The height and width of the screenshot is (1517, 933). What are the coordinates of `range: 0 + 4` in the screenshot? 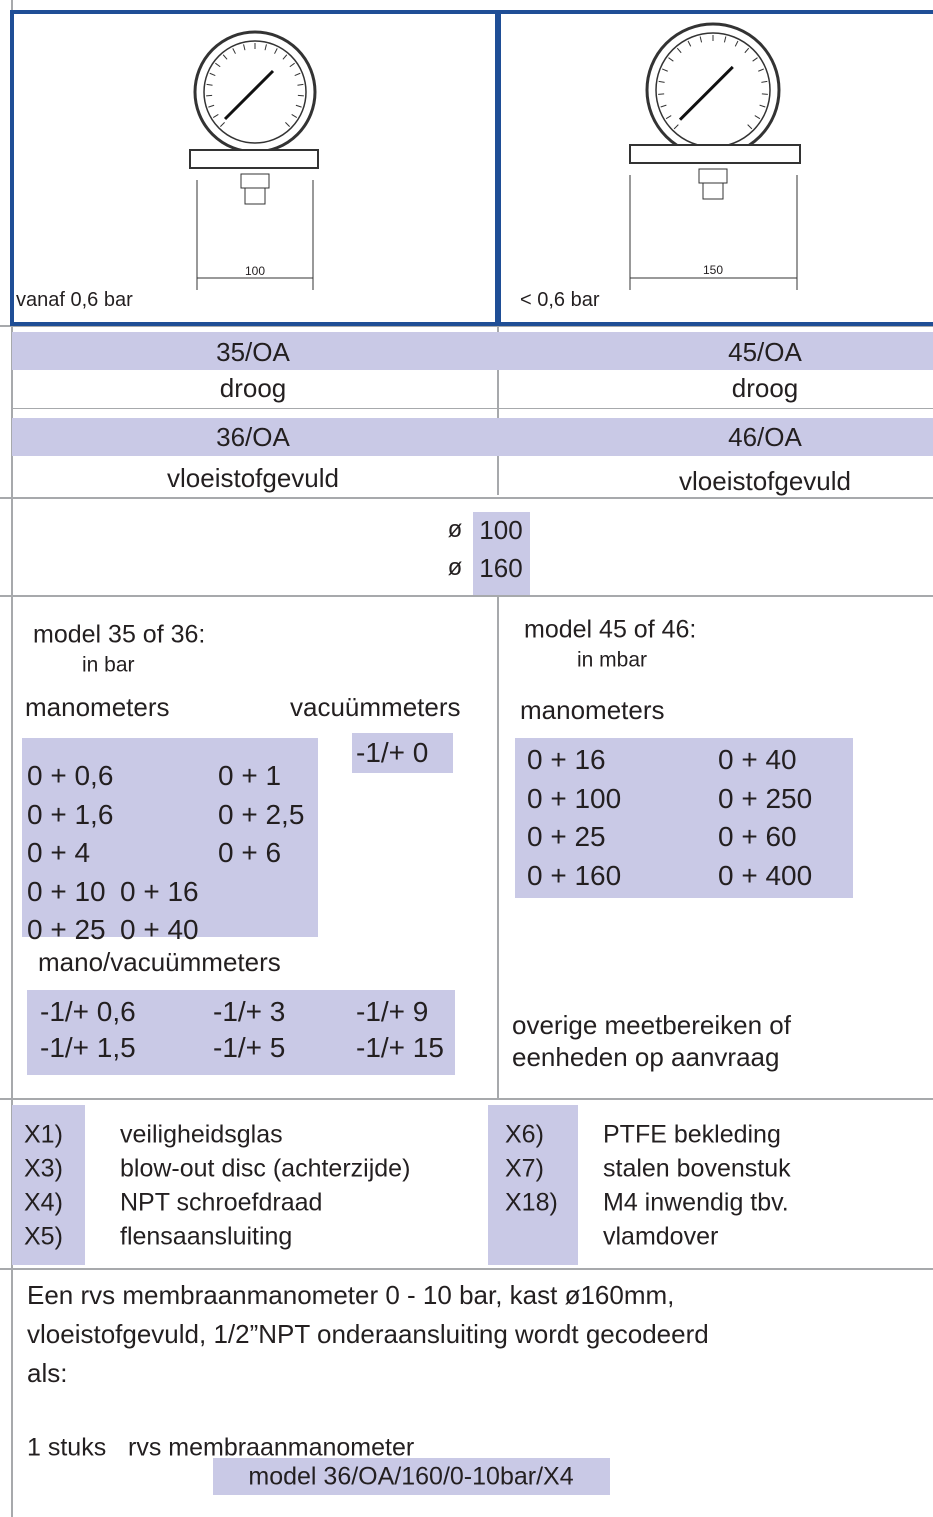 It's located at (59, 852).